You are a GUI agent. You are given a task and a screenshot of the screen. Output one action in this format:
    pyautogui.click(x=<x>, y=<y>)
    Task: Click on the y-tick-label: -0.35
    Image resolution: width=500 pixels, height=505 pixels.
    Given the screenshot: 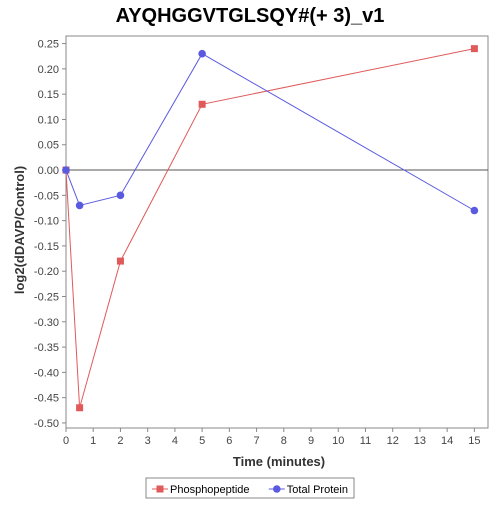 What is the action you would take?
    pyautogui.click(x=46, y=348)
    